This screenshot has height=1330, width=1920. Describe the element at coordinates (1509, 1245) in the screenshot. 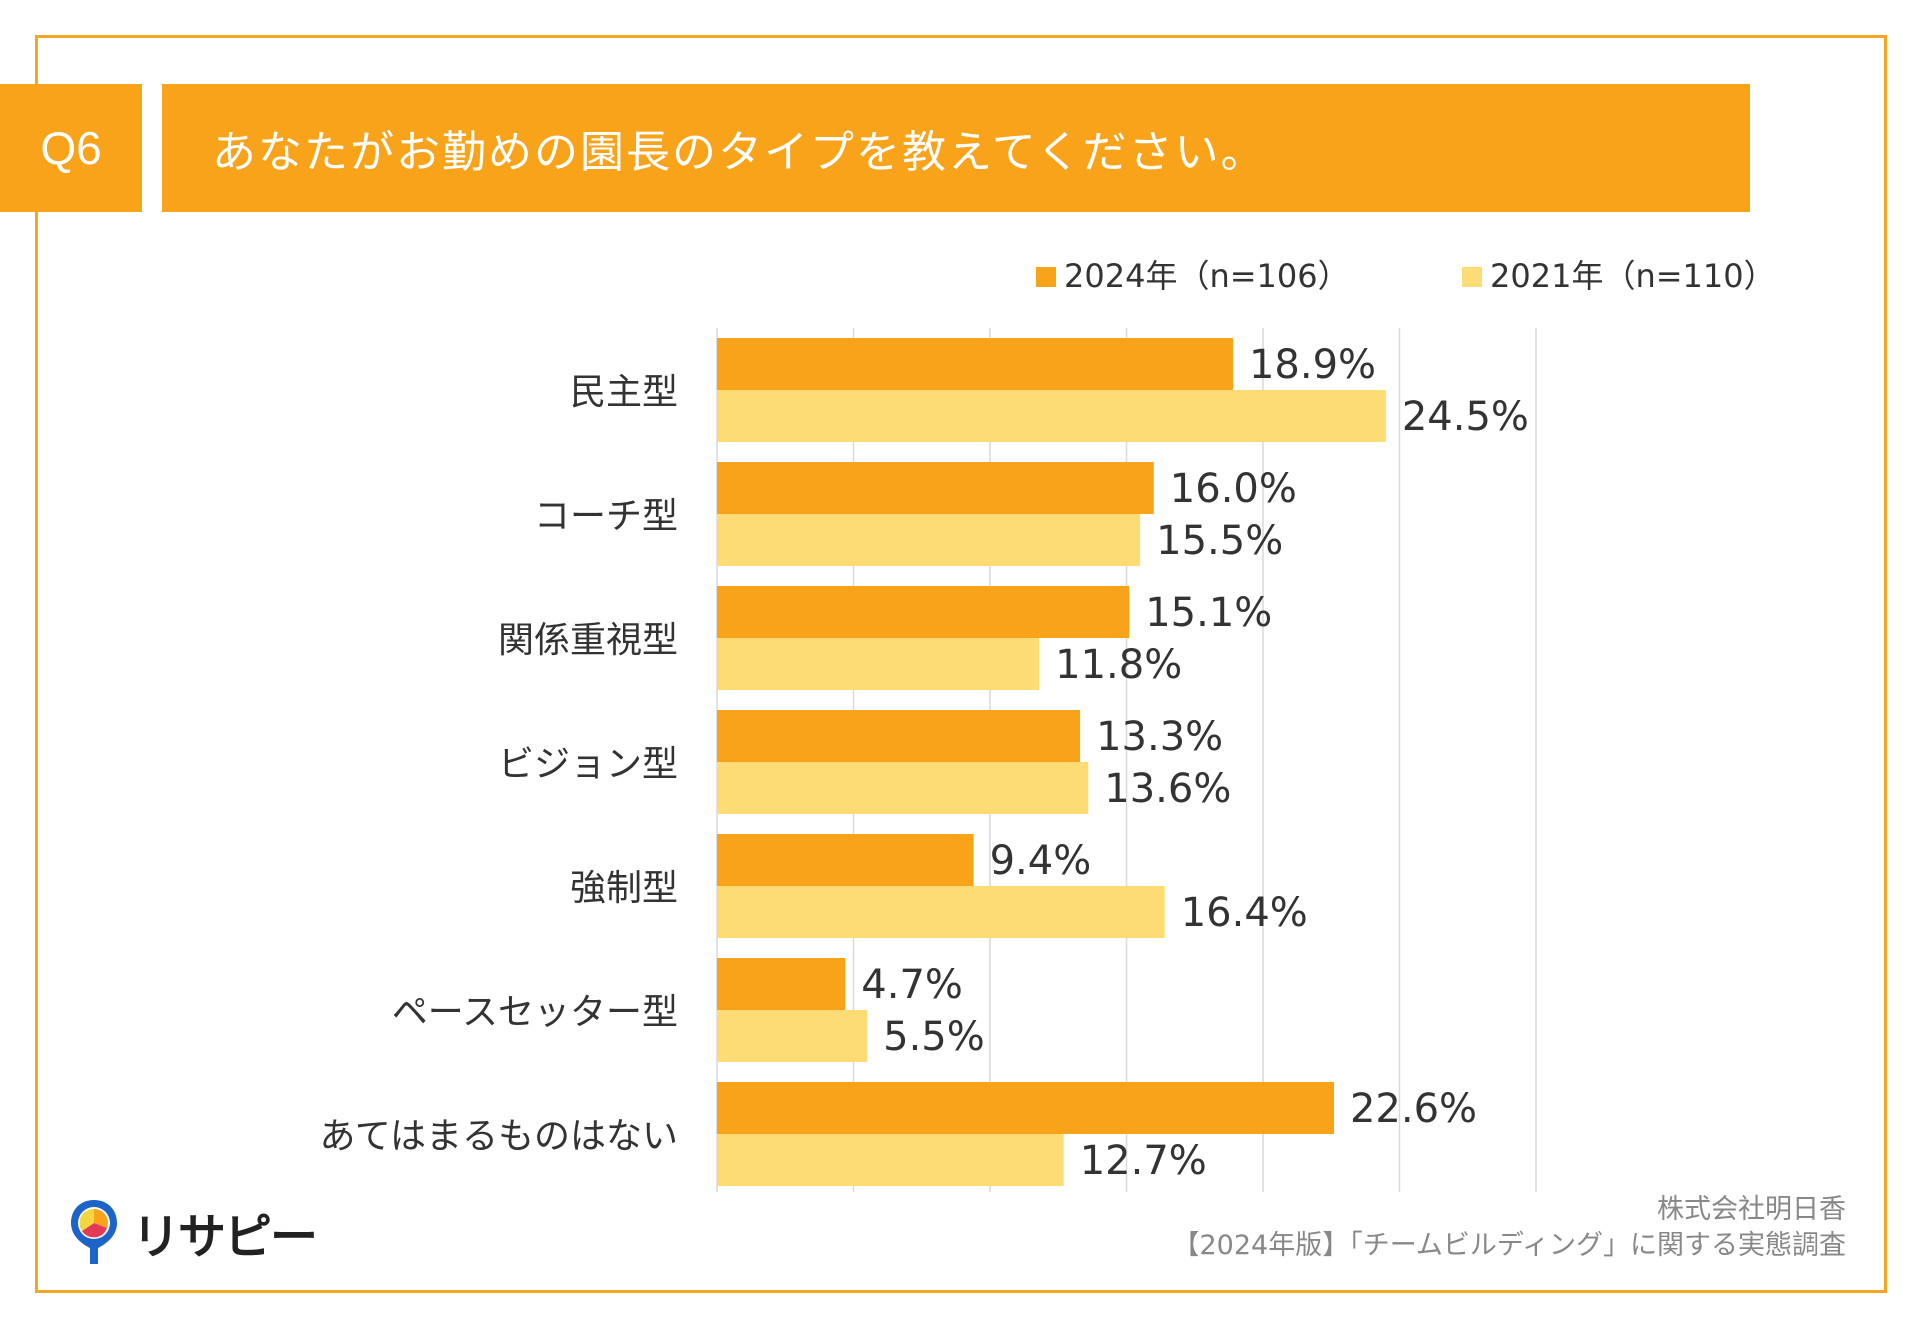

I see `source-survey: 【2024年版】「チームビルディング」に関する実態調査` at that location.